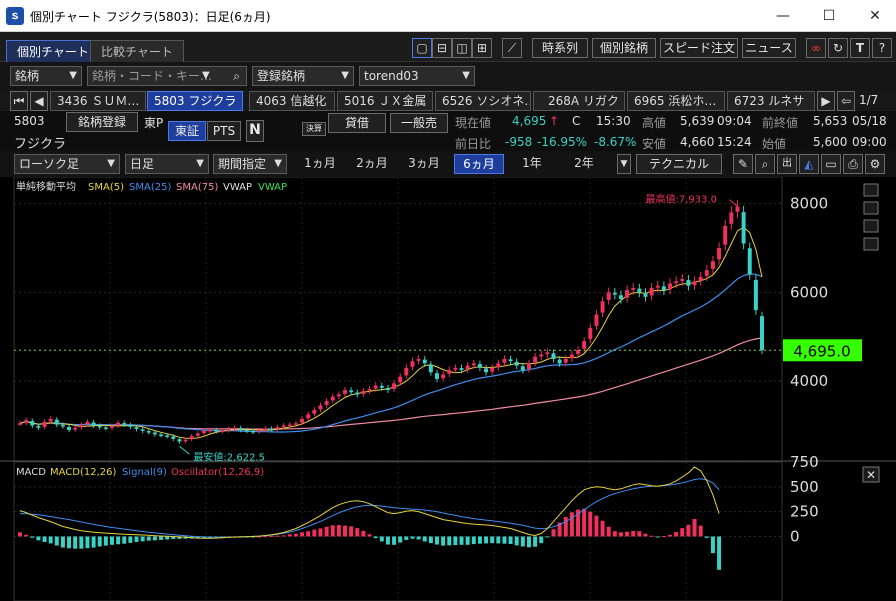  I want to click on general-sell-button: 一般売, so click(419, 123).